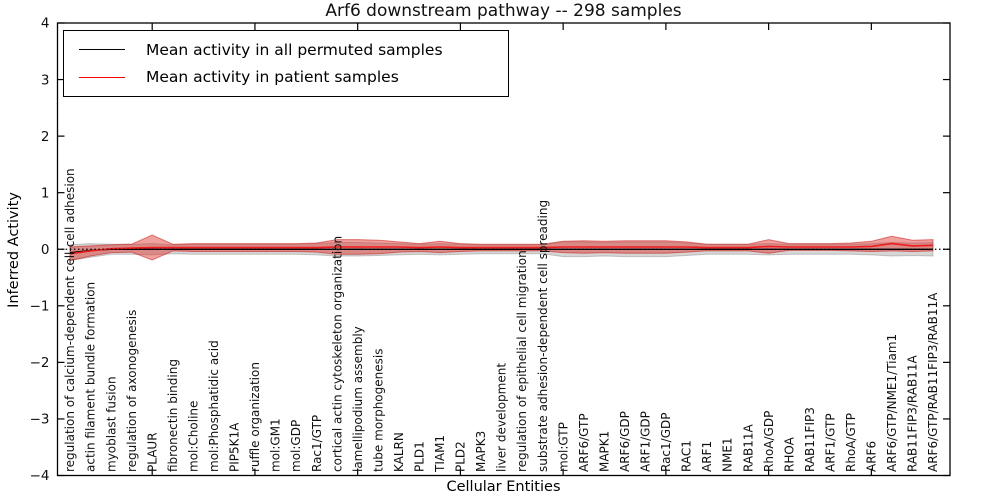  I want to click on x-entity-label: MAPK1, so click(604, 451).